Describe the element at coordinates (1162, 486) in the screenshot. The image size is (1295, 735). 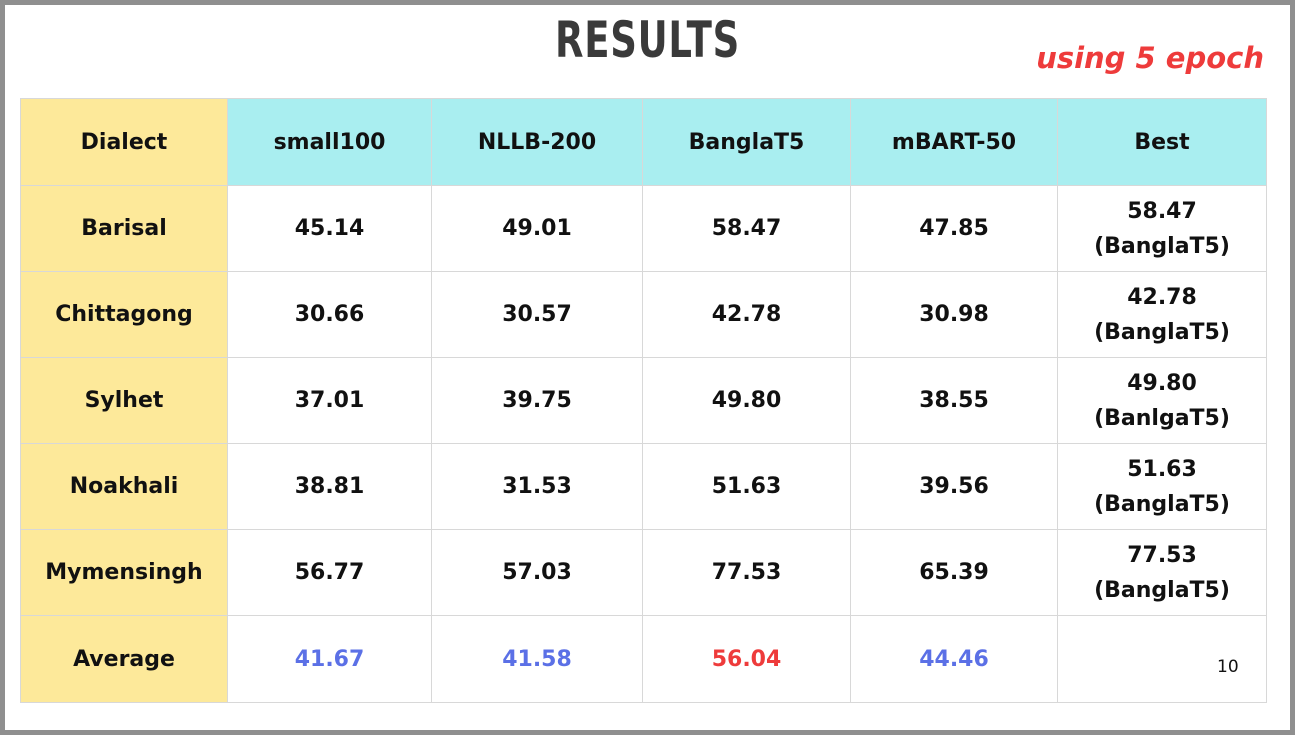
I see `best-cell: 51.63 (BanglaT5)` at that location.